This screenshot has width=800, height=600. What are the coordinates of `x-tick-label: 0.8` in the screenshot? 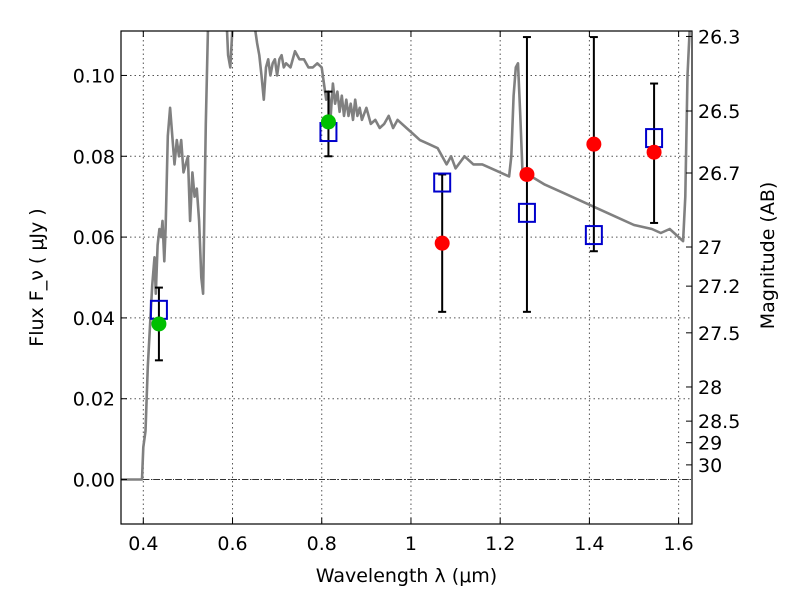 It's located at (322, 544).